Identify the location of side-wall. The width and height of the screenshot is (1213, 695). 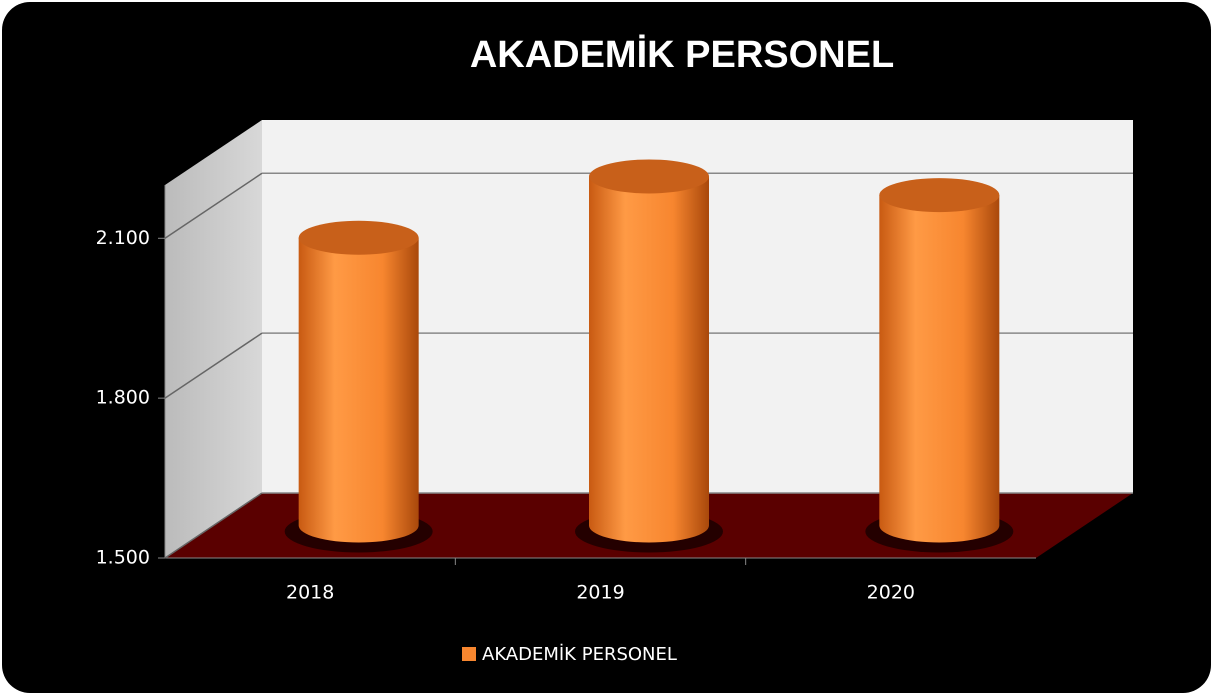
(213, 339).